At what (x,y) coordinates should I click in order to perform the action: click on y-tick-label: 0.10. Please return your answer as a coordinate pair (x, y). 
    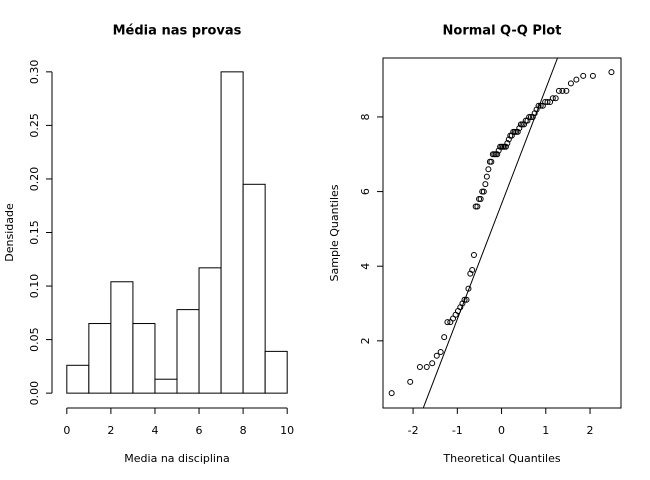
    Looking at the image, I should click on (34, 286).